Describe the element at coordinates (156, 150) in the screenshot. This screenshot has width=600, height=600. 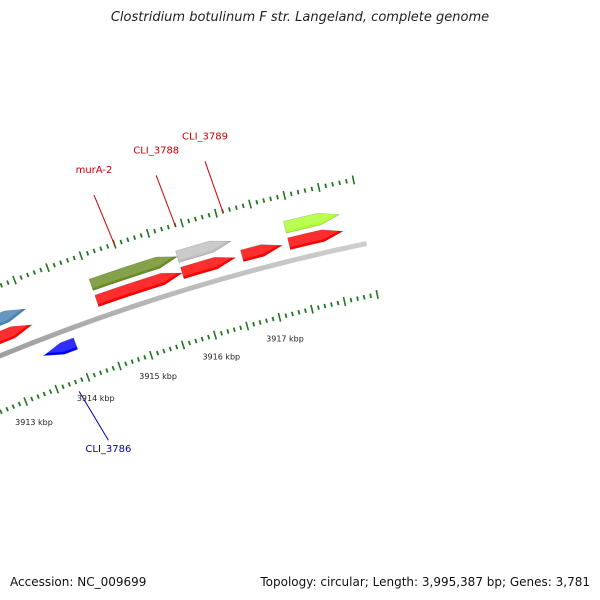
I see `gene-label: CLI_3788` at that location.